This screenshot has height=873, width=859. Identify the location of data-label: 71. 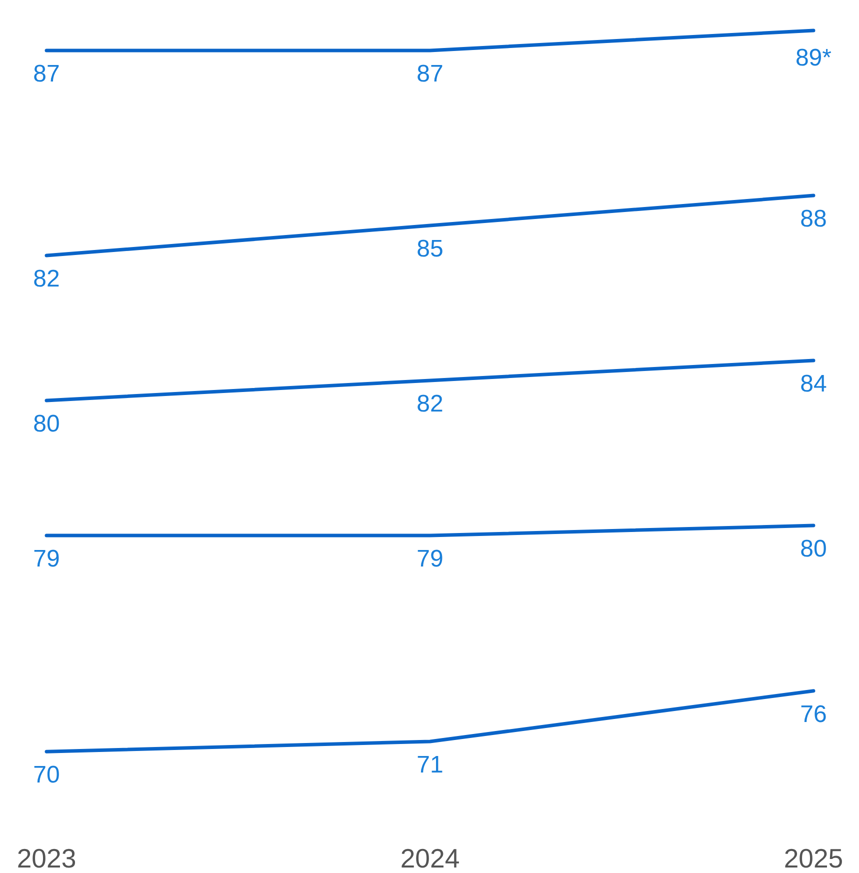
(430, 765).